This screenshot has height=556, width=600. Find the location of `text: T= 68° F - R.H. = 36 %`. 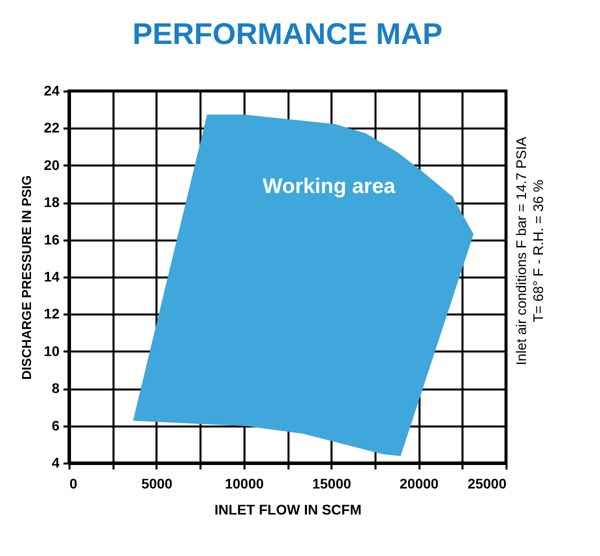

text: T= 68° F - R.H. = 36 % is located at coordinates (538, 251).